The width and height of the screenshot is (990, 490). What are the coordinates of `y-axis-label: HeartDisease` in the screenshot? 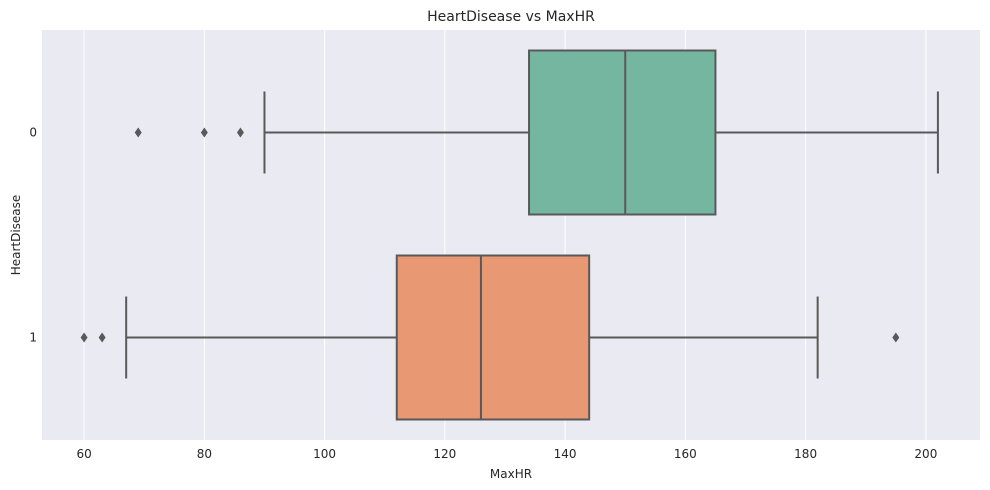 It's located at (16, 235).